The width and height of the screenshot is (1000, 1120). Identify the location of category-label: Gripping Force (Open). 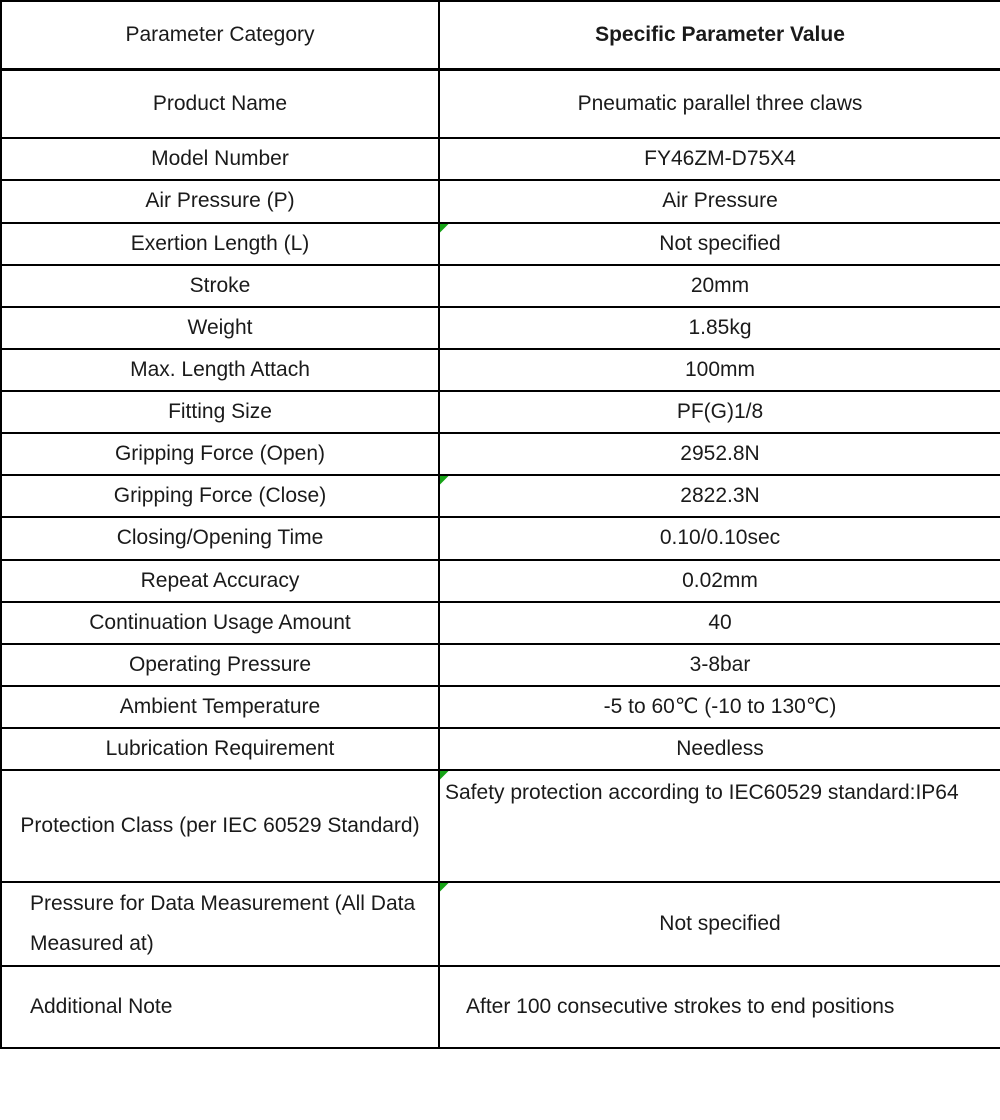
(220, 453).